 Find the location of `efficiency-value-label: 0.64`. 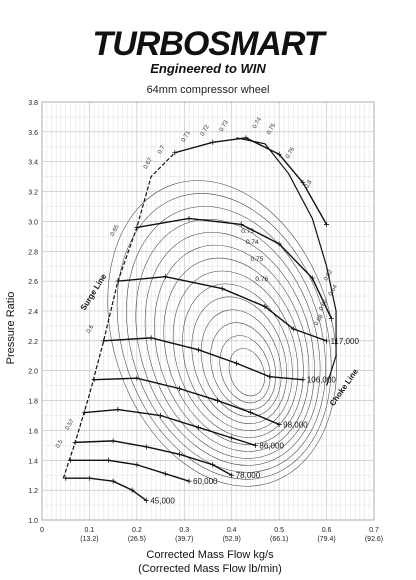

efficiency-value-label: 0.64 is located at coordinates (333, 290).